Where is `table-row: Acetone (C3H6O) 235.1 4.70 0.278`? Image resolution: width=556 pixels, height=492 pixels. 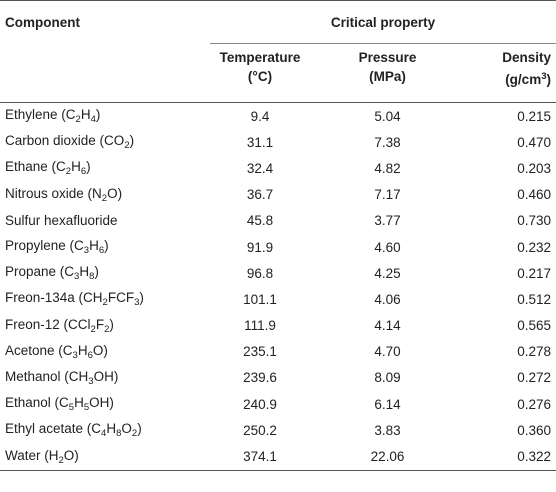 table-row: Acetone (C3H6O) 235.1 4.70 0.278 is located at coordinates (278, 352).